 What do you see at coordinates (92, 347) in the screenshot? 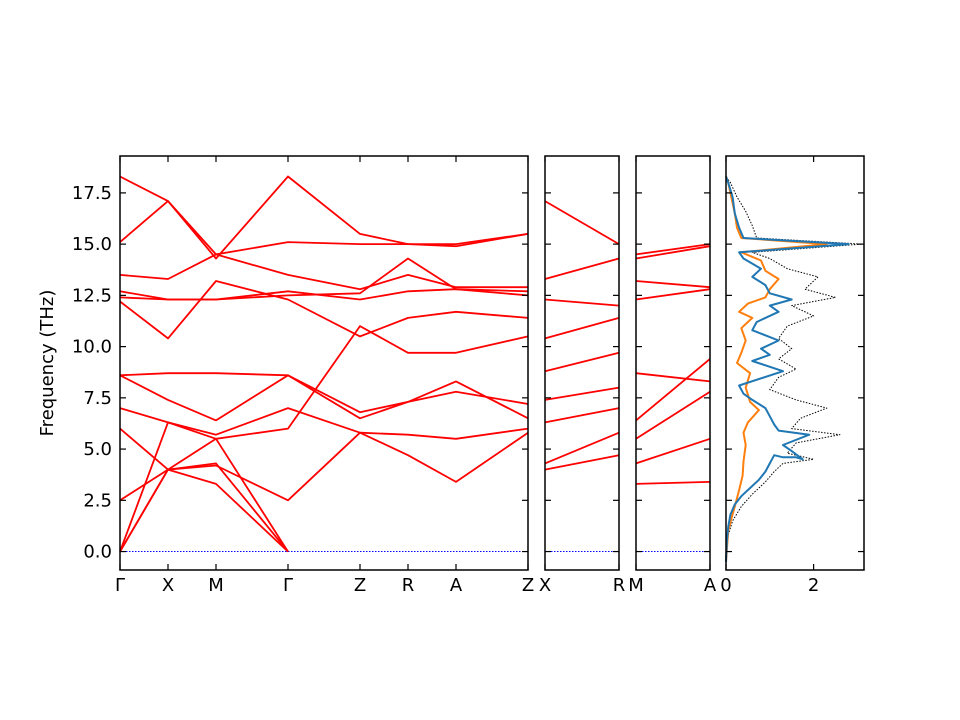
I see `y-tick-label: 10.0` at bounding box center [92, 347].